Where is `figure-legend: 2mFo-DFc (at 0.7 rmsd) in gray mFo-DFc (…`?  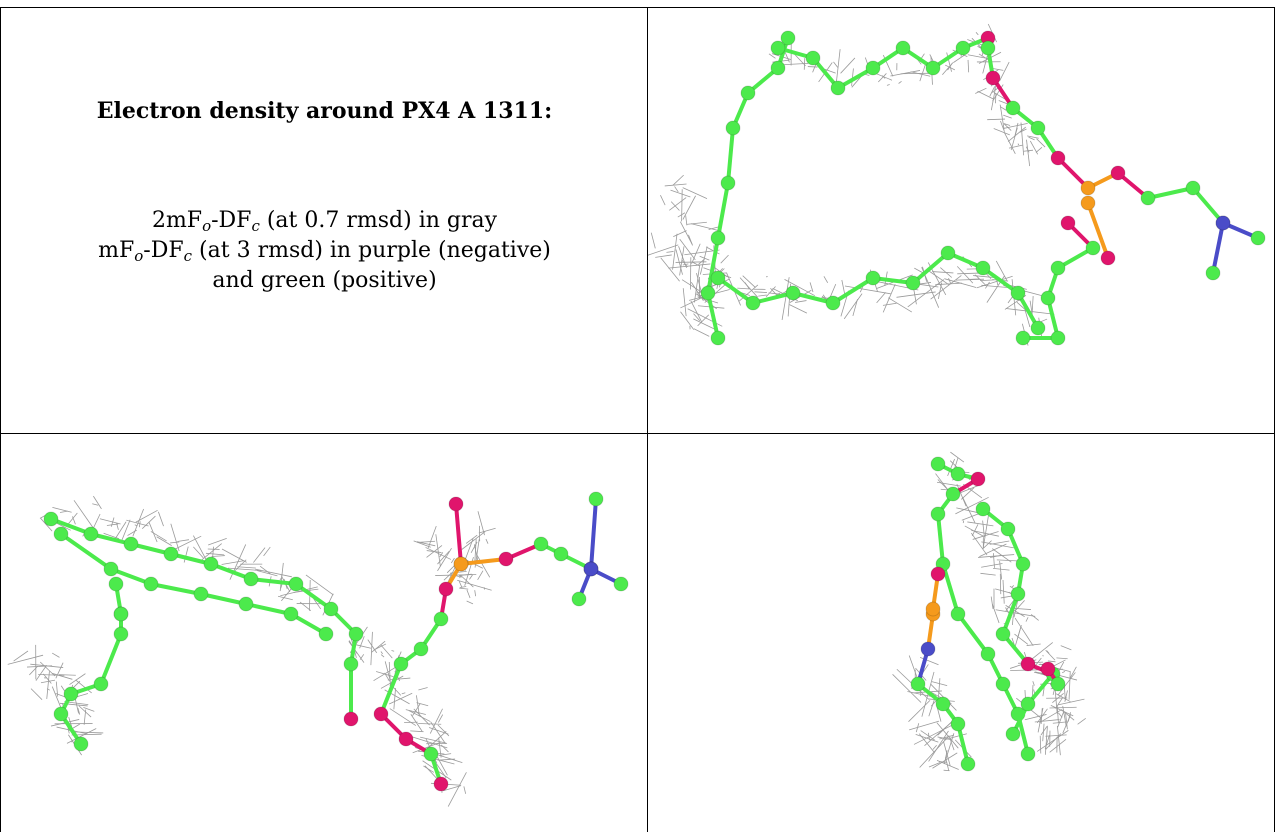 figure-legend: 2mFo-DFc (at 0.7 rmsd) in gray mFo-DFc (… is located at coordinates (324, 251).